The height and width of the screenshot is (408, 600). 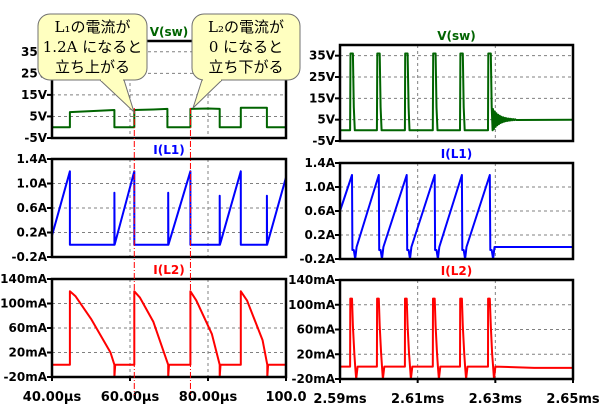 I want to click on callout-text-line: 立ち下がる, so click(x=245, y=67).